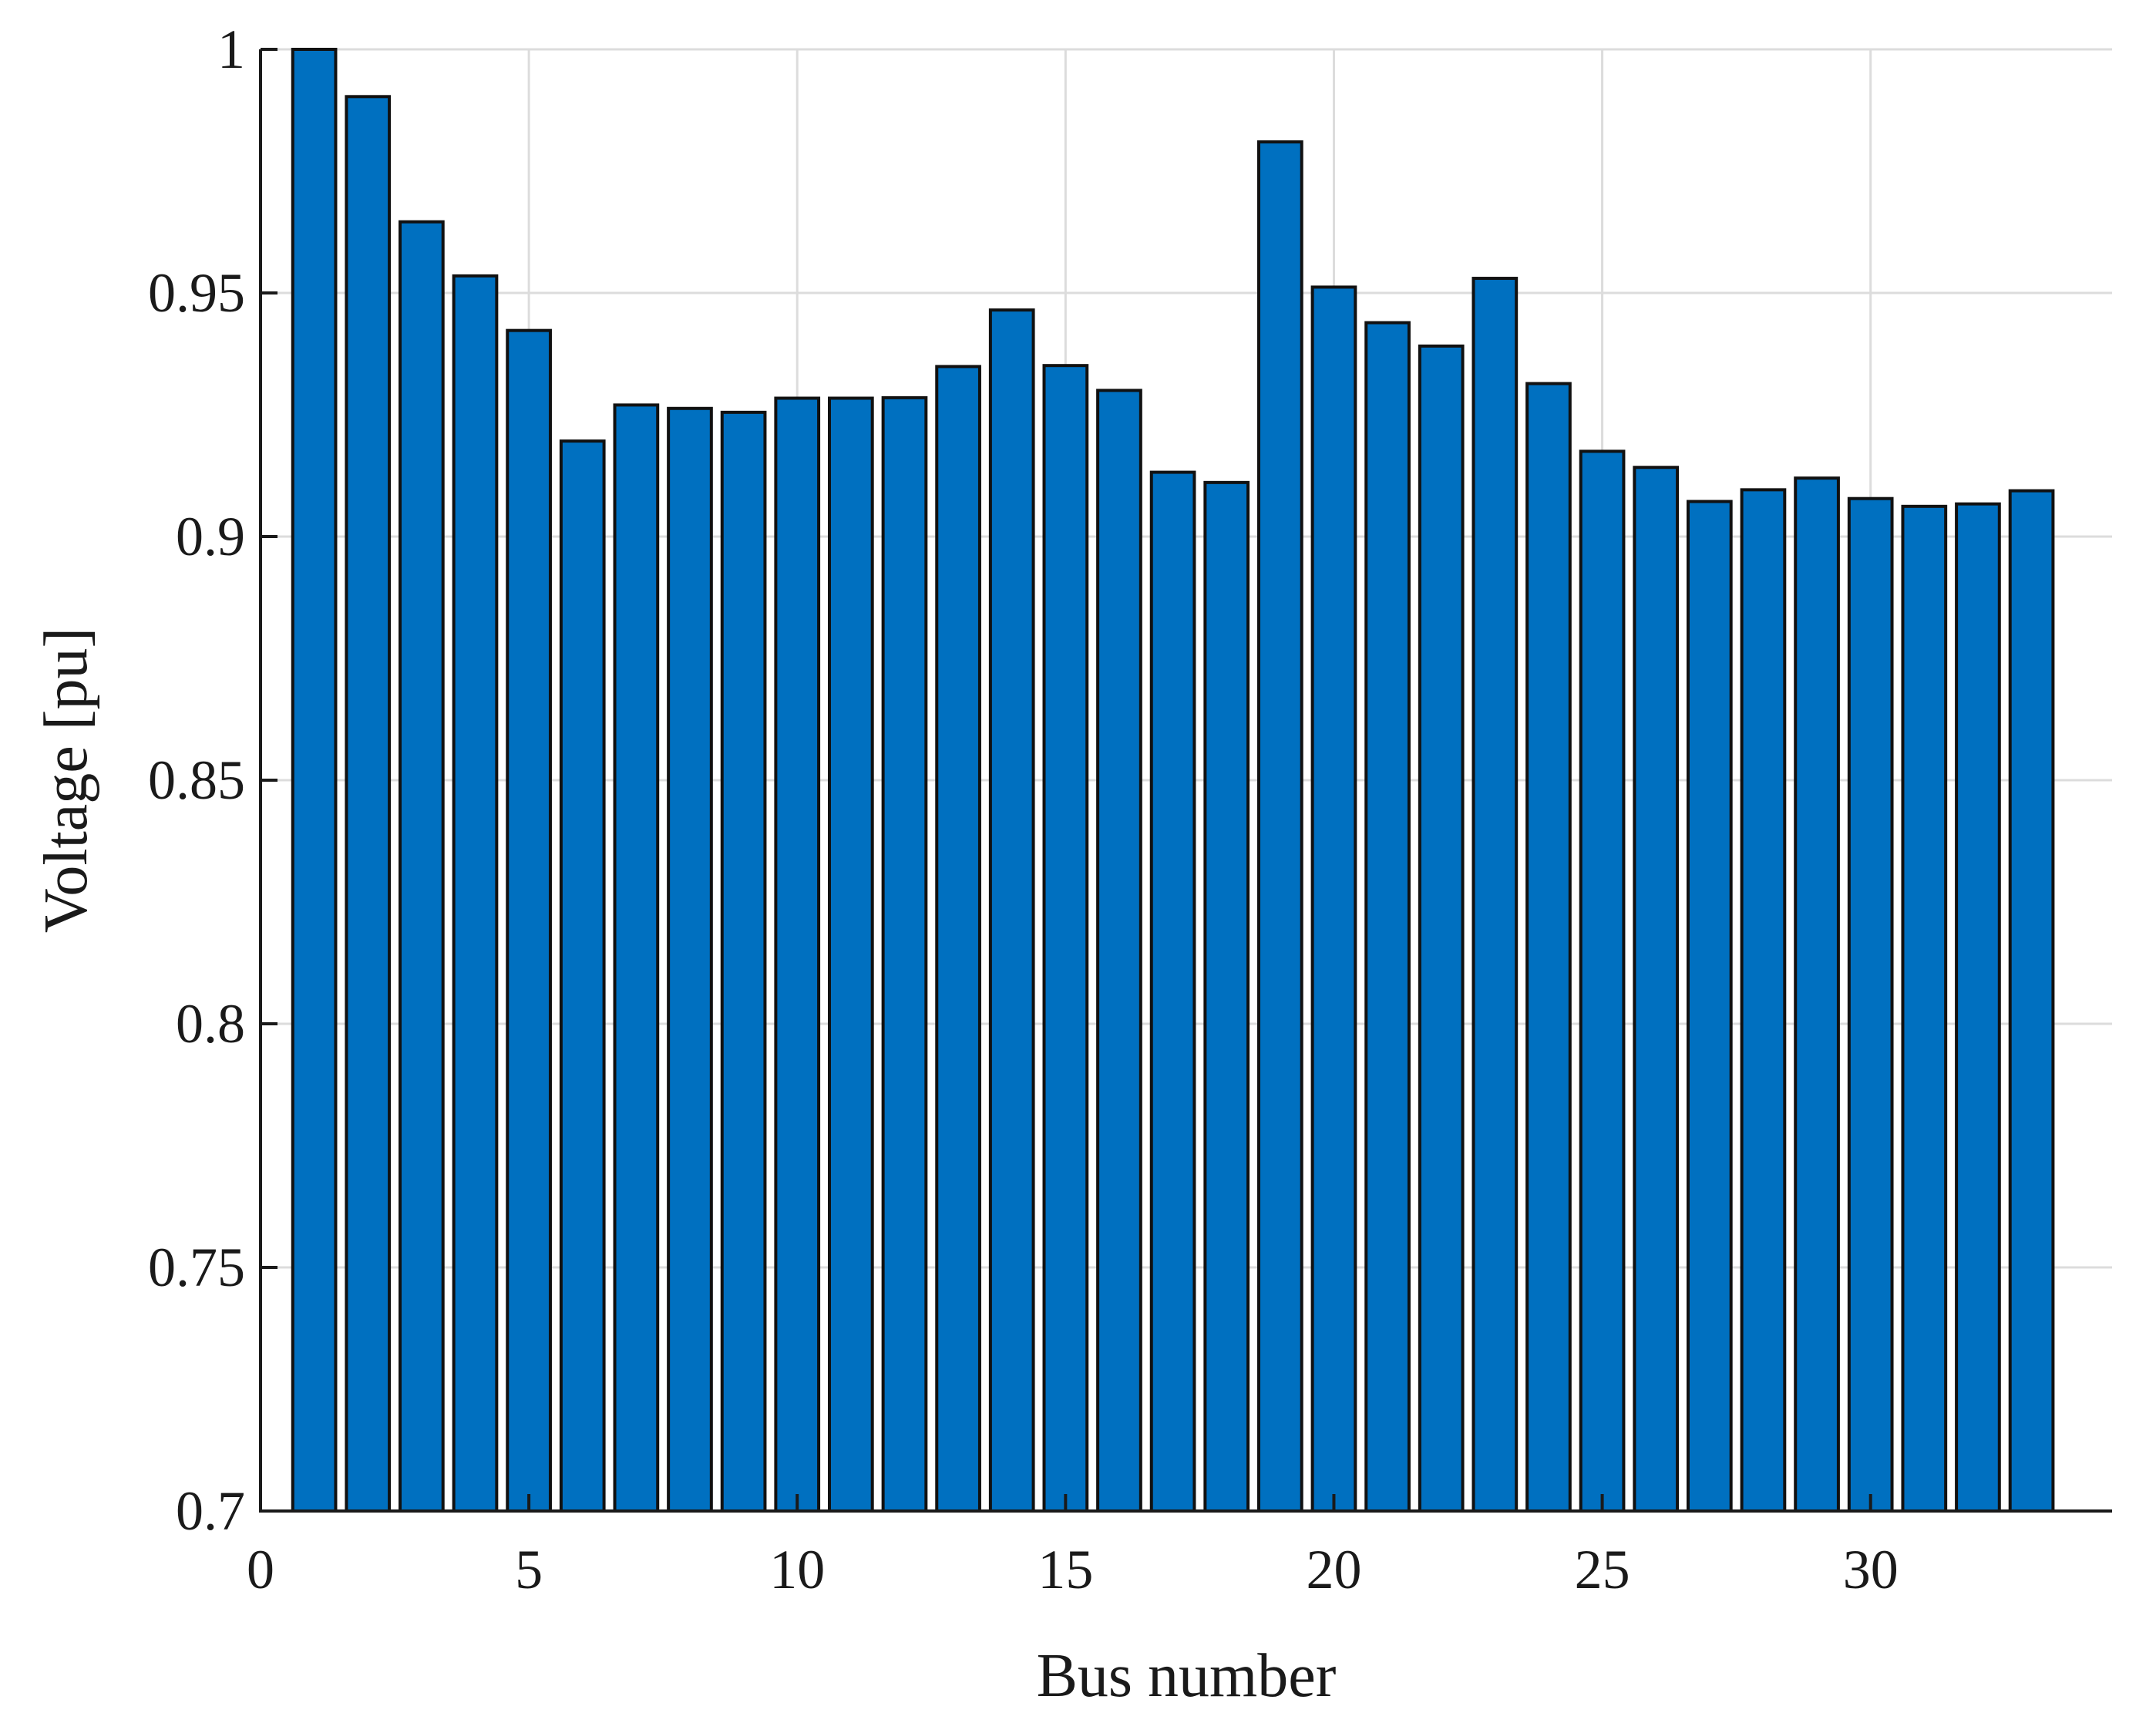 The image size is (2156, 1713). Describe the element at coordinates (197, 293) in the screenshot. I see `y-tick-label: 0.95` at that location.